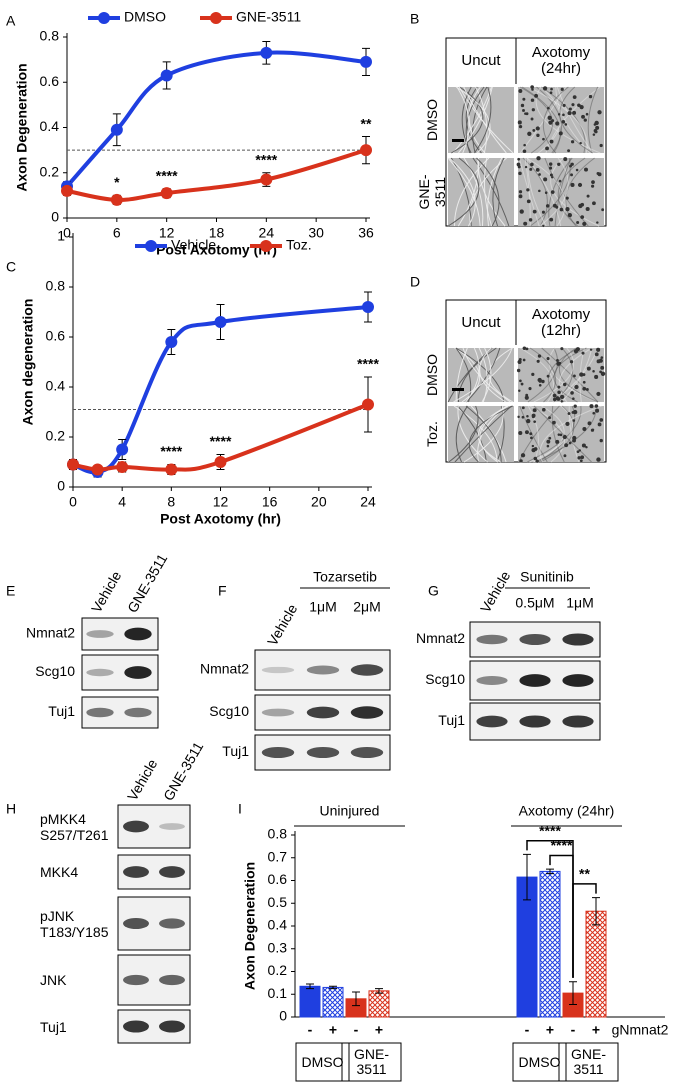 This screenshot has height=1092, width=677. What do you see at coordinates (224, 669) in the screenshot?
I see `row-label: Nmnat2` at bounding box center [224, 669].